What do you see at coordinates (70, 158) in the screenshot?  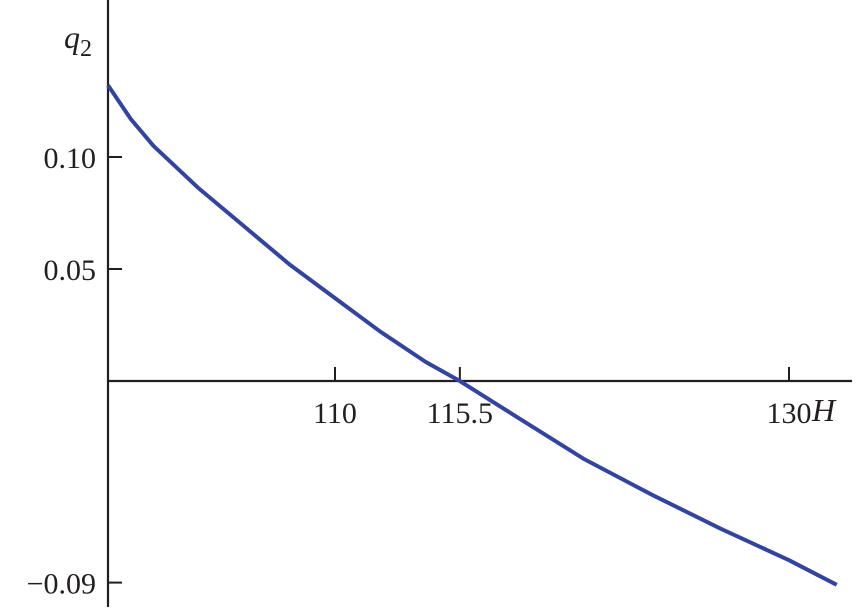 I see `y-tick-label: 0.10` at bounding box center [70, 158].